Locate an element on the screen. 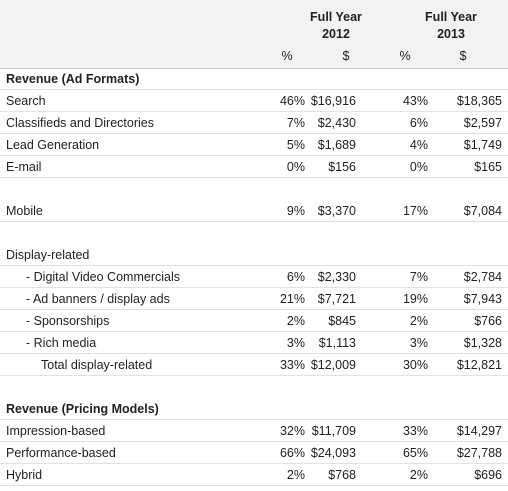 The image size is (508, 491). section-heading: Revenue (Pricing Models) is located at coordinates (82, 409).